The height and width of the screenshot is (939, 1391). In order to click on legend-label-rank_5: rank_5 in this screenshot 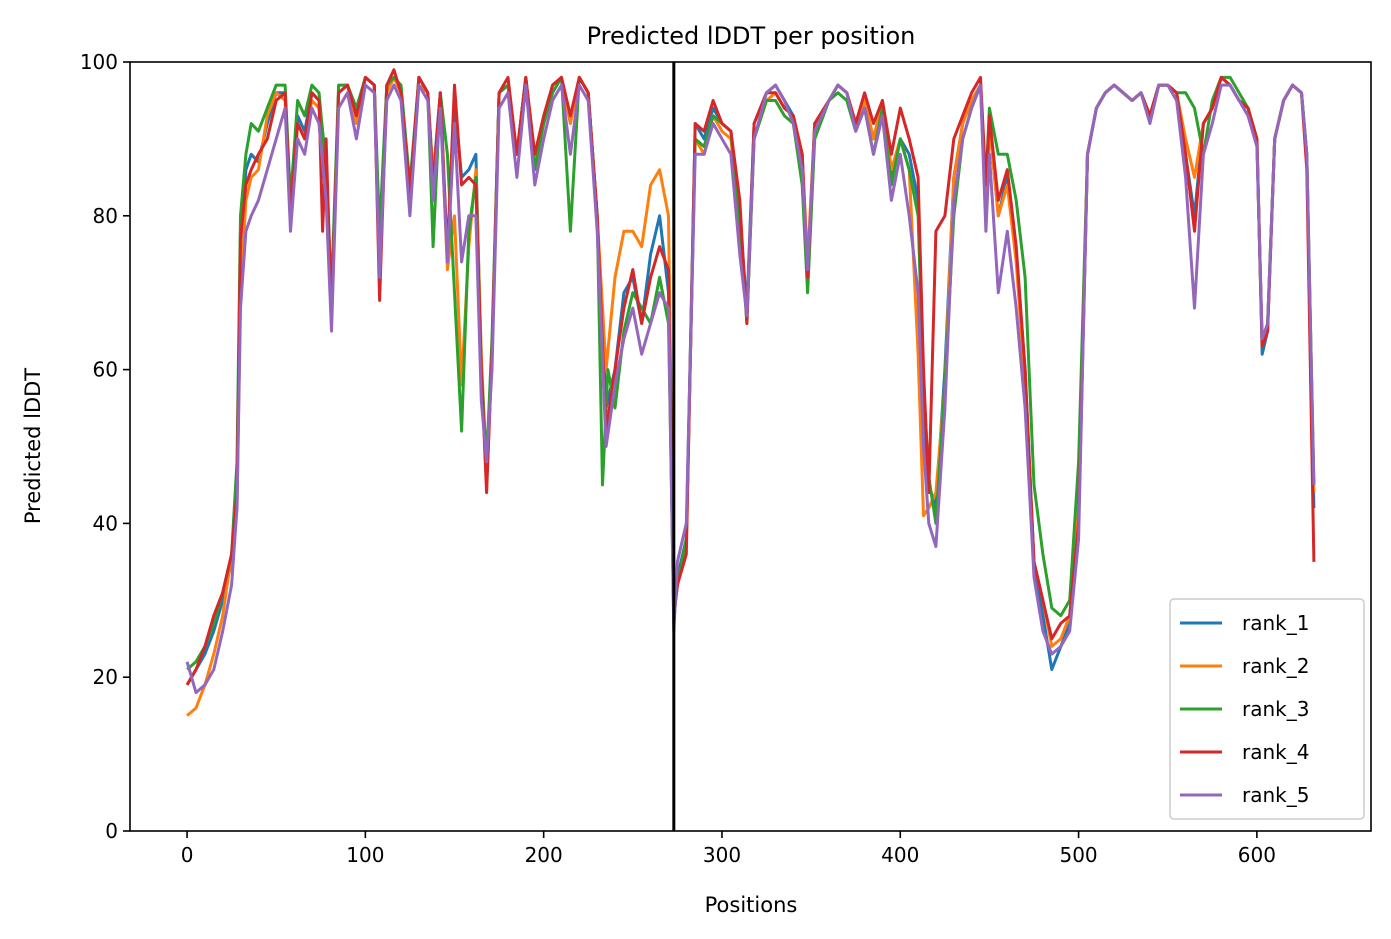, I will do `click(1275, 795)`.